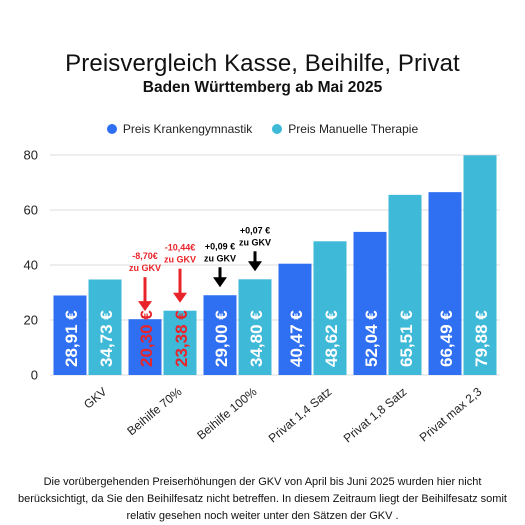  Describe the element at coordinates (331, 338) in the screenshot. I see `bar-value-label: 48,62 €` at that location.